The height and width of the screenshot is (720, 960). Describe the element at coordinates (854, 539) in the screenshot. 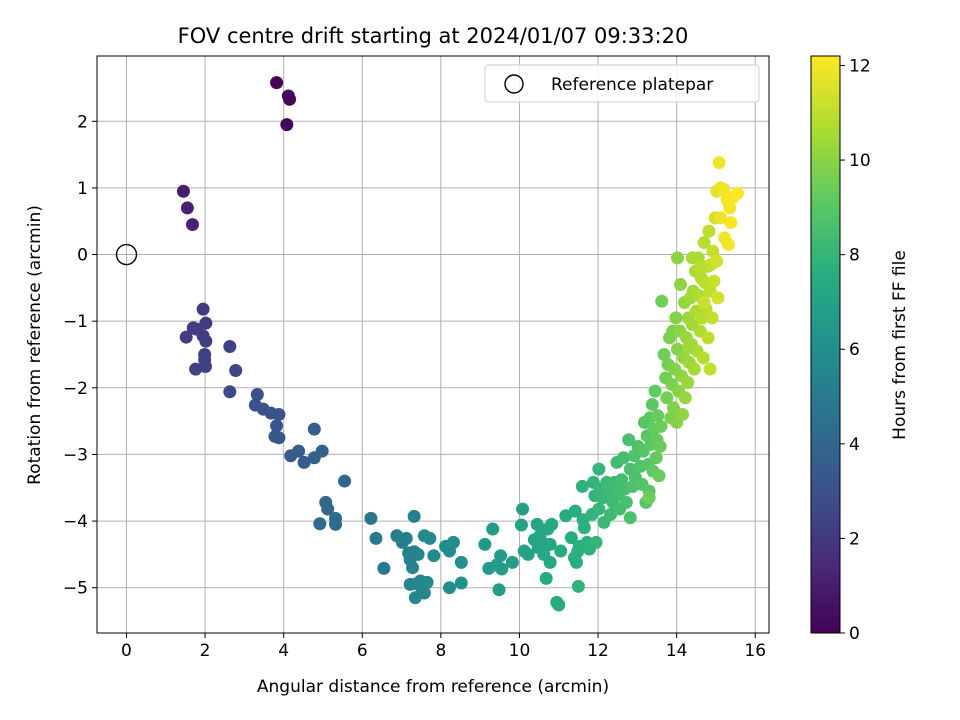

I see `colorbar-tick-label: 2` at that location.